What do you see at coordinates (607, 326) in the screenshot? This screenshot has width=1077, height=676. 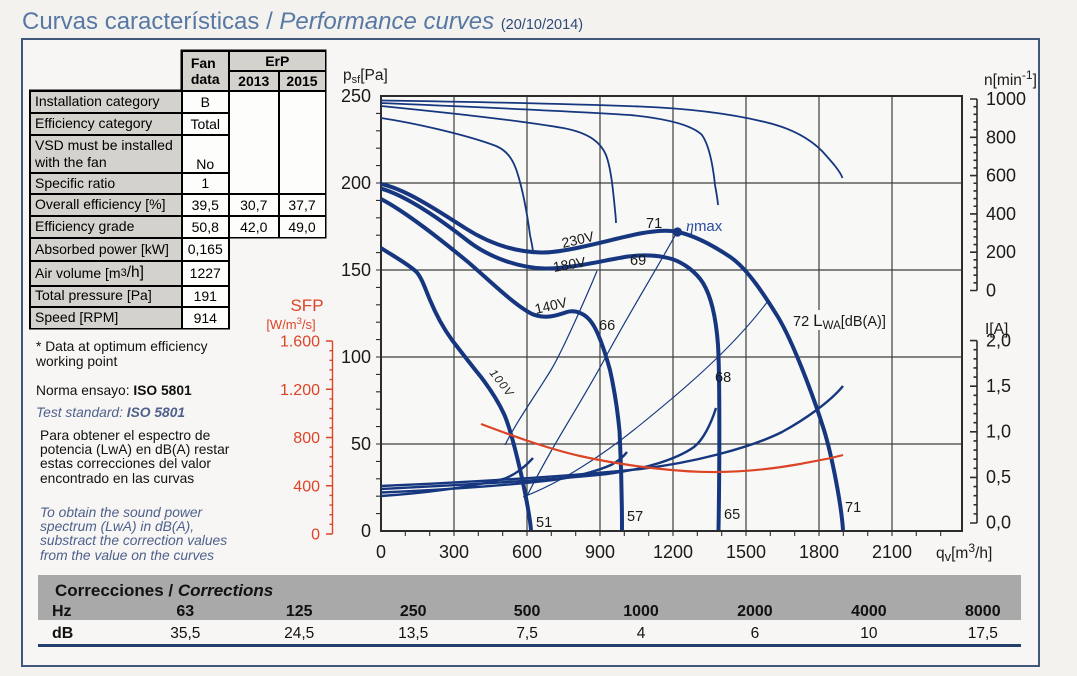 I see `svg-text: 66` at bounding box center [607, 326].